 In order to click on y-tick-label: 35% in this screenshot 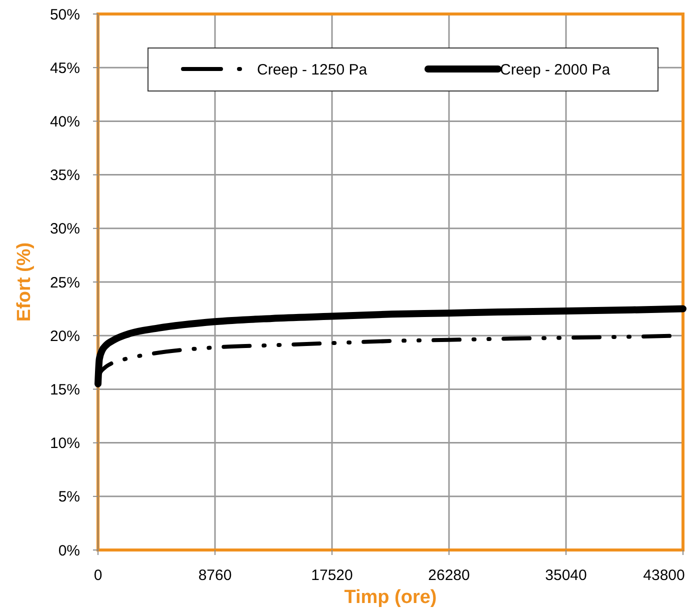, I will do `click(65, 175)`.